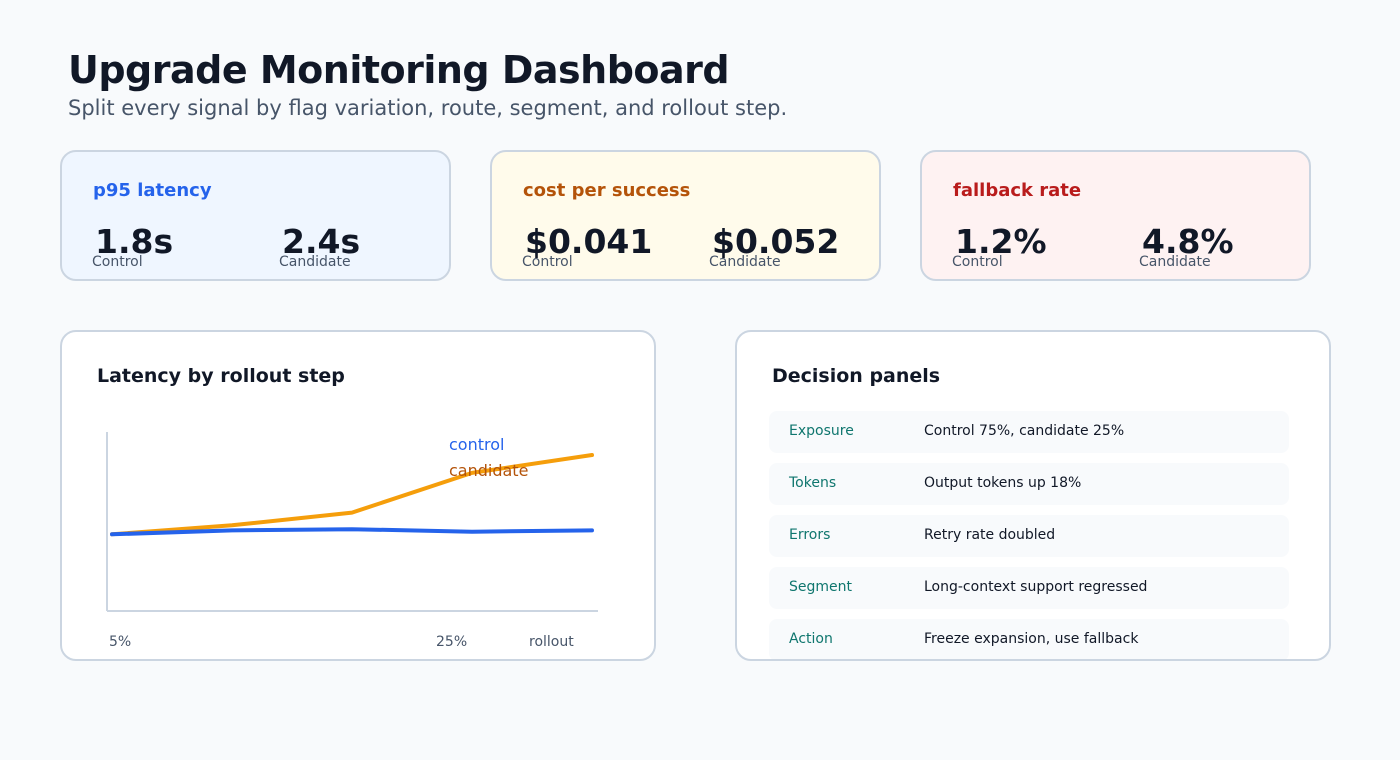 This screenshot has height=760, width=1400. Describe the element at coordinates (1031, 639) in the screenshot. I see `decision-value: Freeze expansion, use fallback` at that location.